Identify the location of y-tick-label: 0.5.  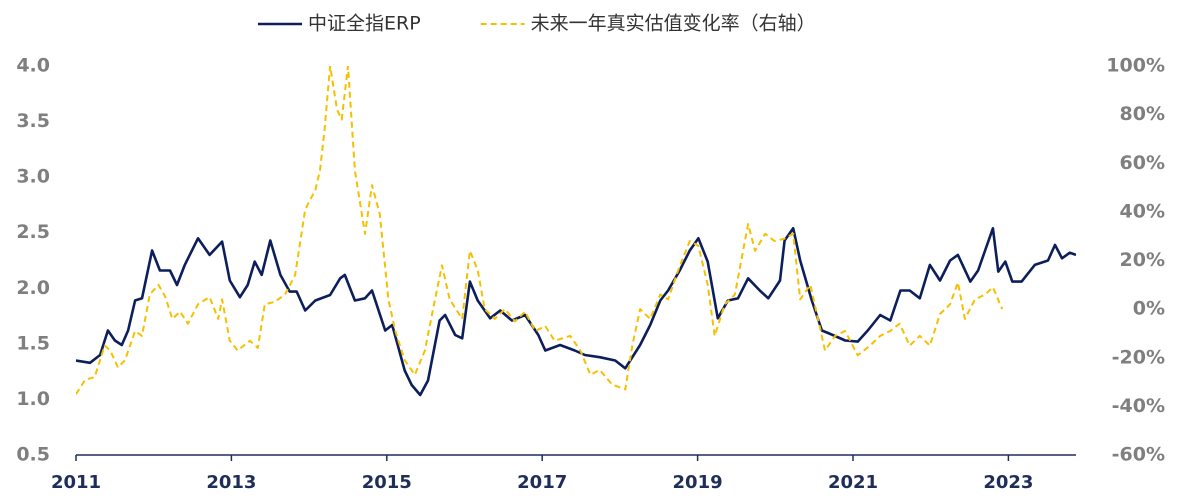
(33, 455).